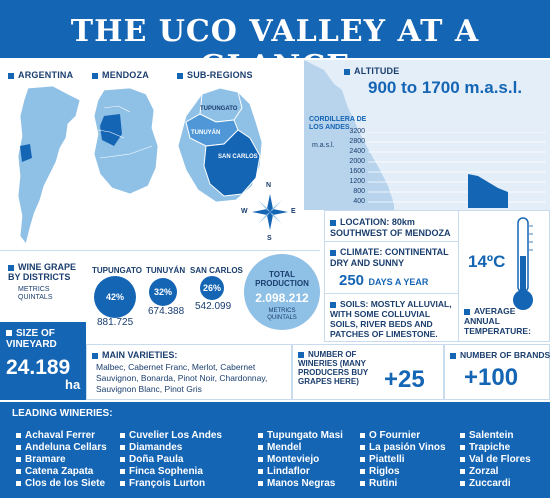 This screenshot has width=550, height=498. I want to click on production-label: WINE GRAPE BY DISTRICTS, so click(42, 272).